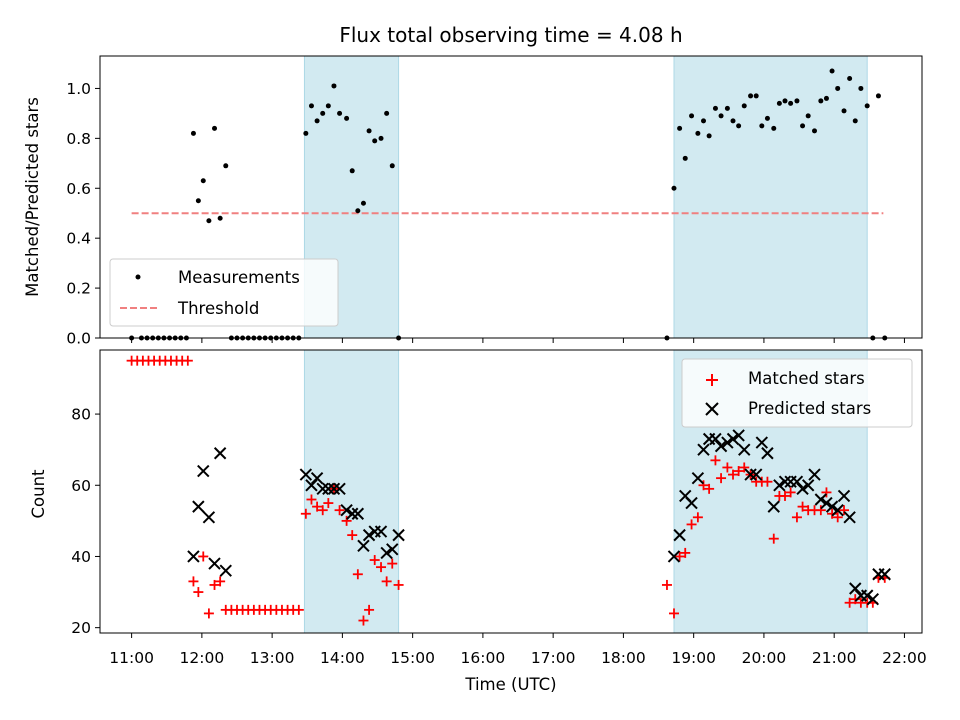 This screenshot has width=960, height=720. What do you see at coordinates (81, 415) in the screenshot?
I see `bottom-y-tick-label-3: 80` at bounding box center [81, 415].